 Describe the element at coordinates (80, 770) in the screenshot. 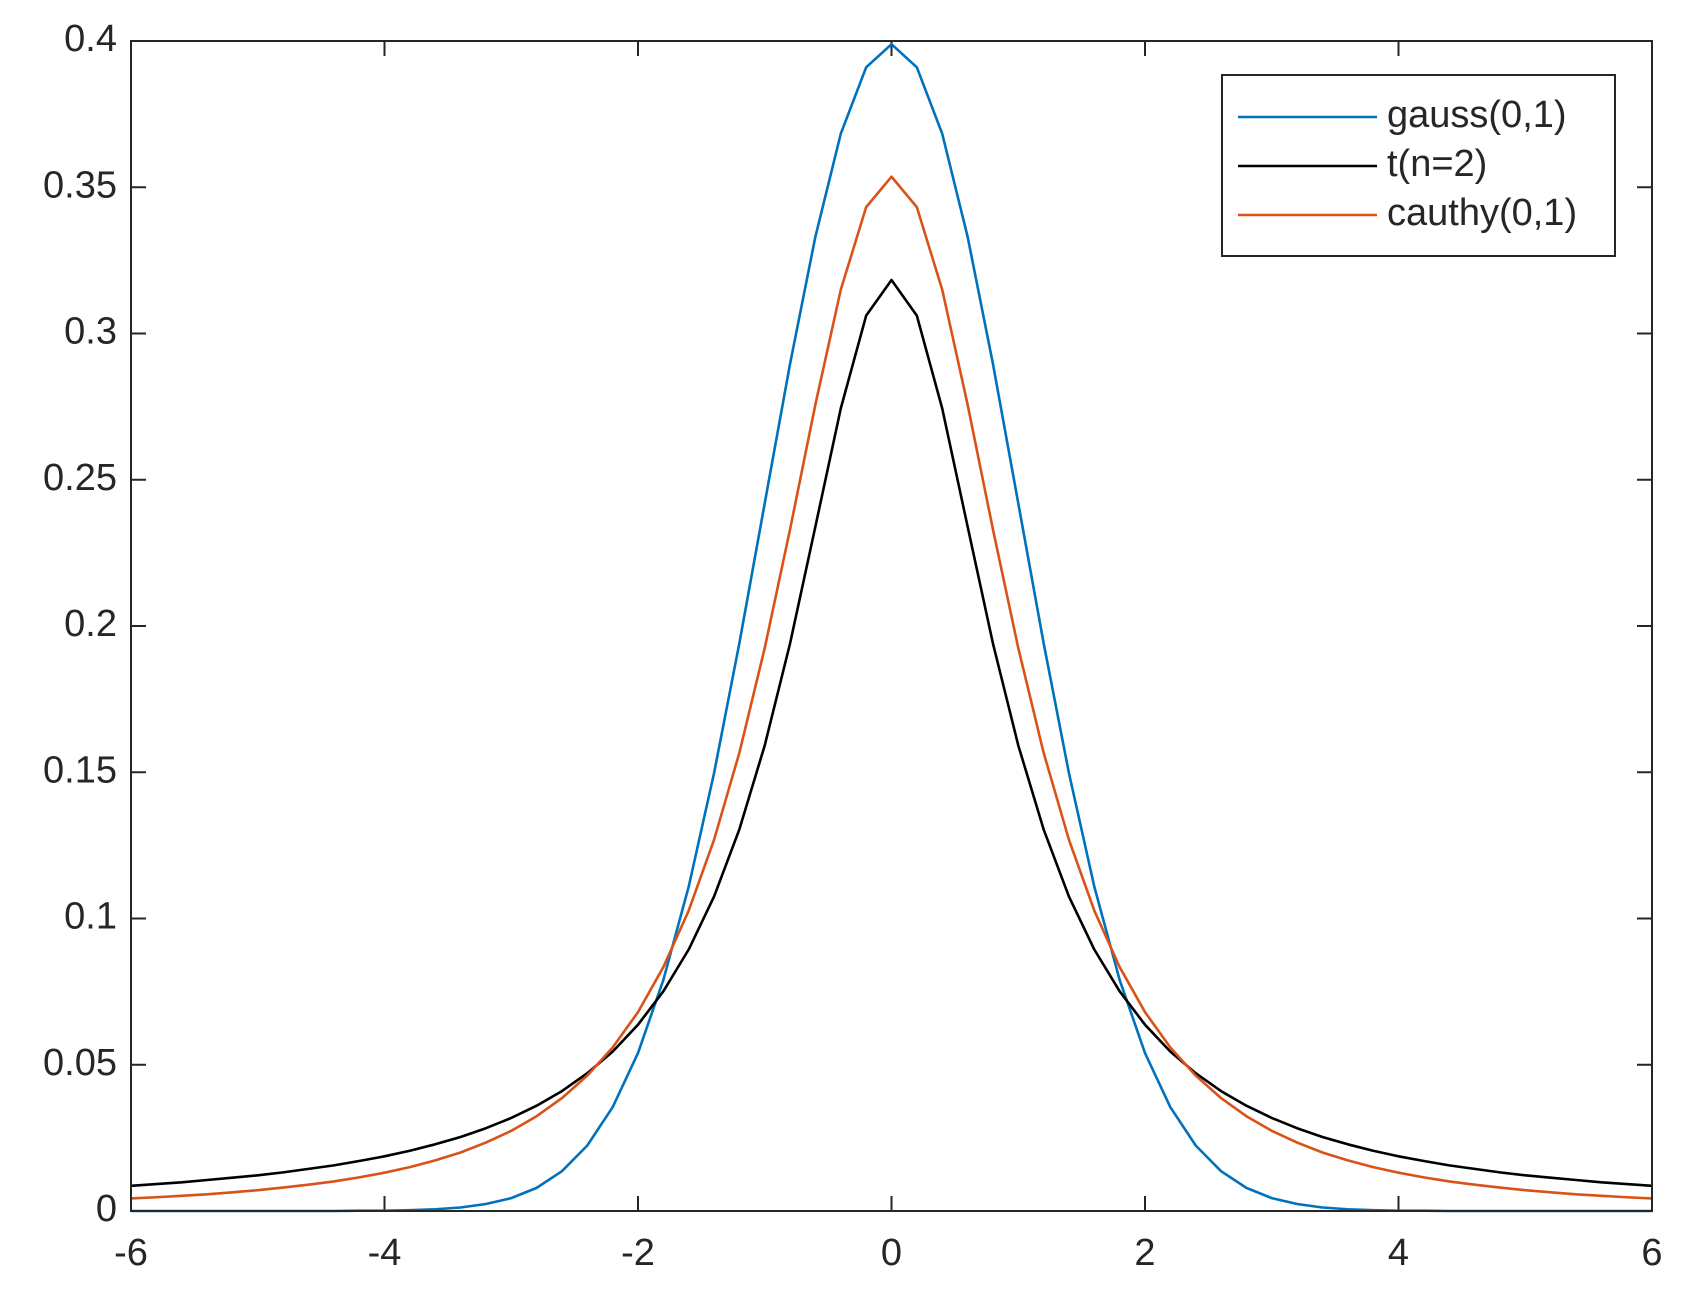

I see `y-tick-label: 0.15` at that location.